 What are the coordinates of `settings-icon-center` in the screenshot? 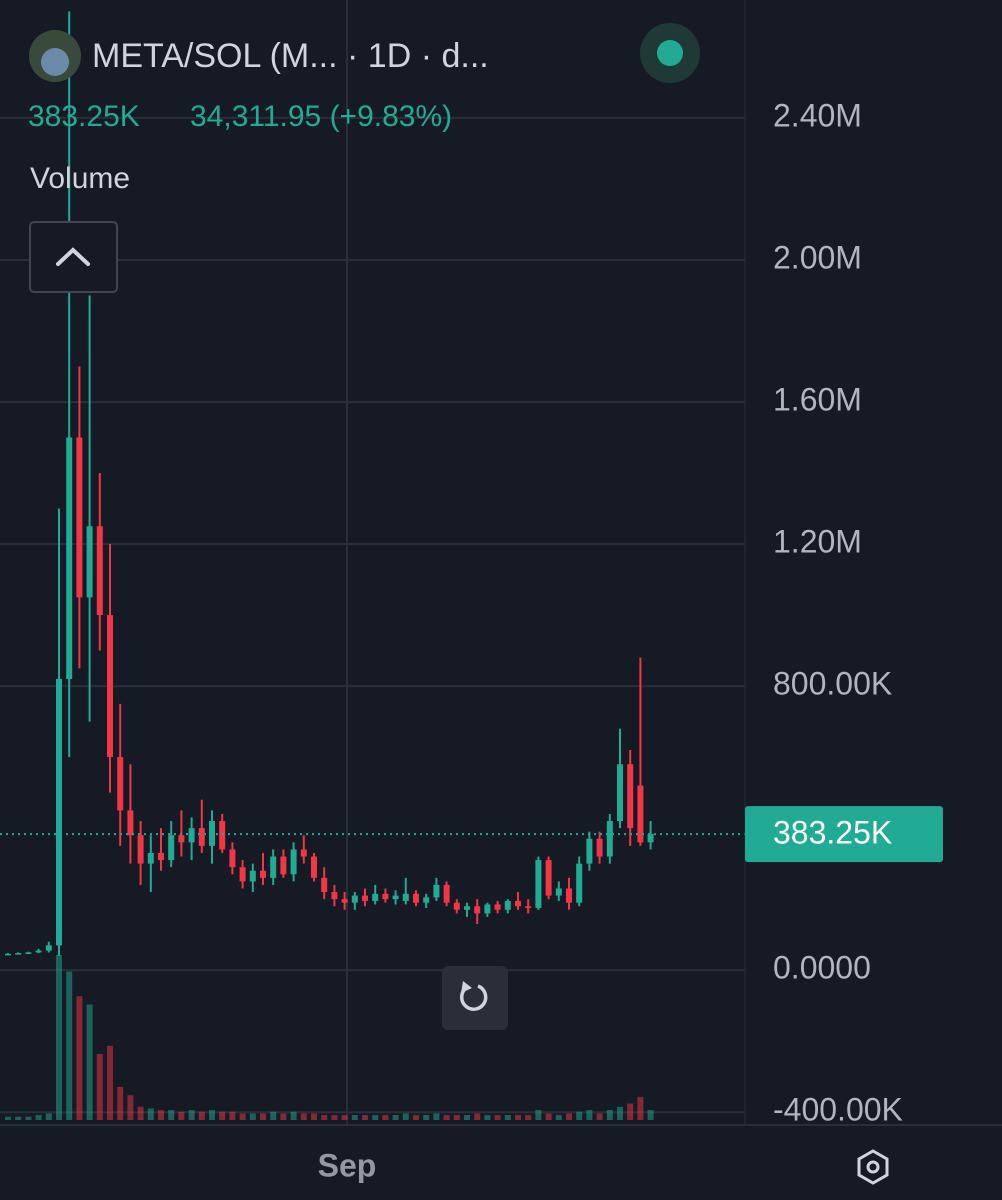 It's located at (873, 1167).